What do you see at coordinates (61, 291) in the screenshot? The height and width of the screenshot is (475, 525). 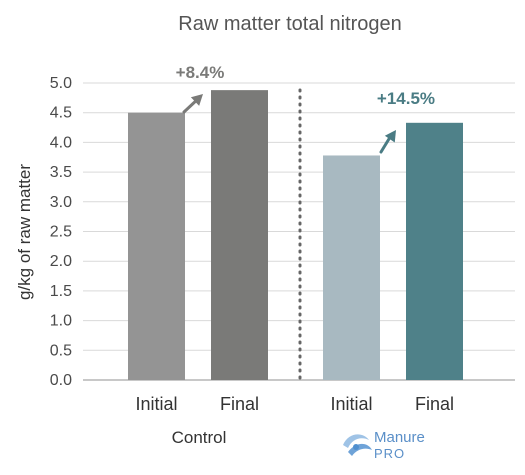 I see `y-tick-label: 1.5` at bounding box center [61, 291].